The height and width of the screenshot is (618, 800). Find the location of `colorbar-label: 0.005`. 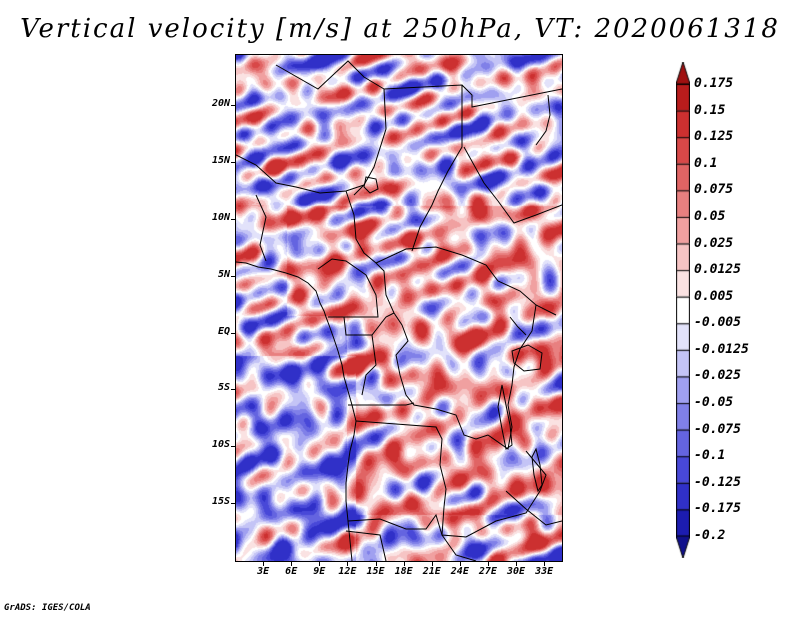

colorbar-label: 0.005 is located at coordinates (714, 296).